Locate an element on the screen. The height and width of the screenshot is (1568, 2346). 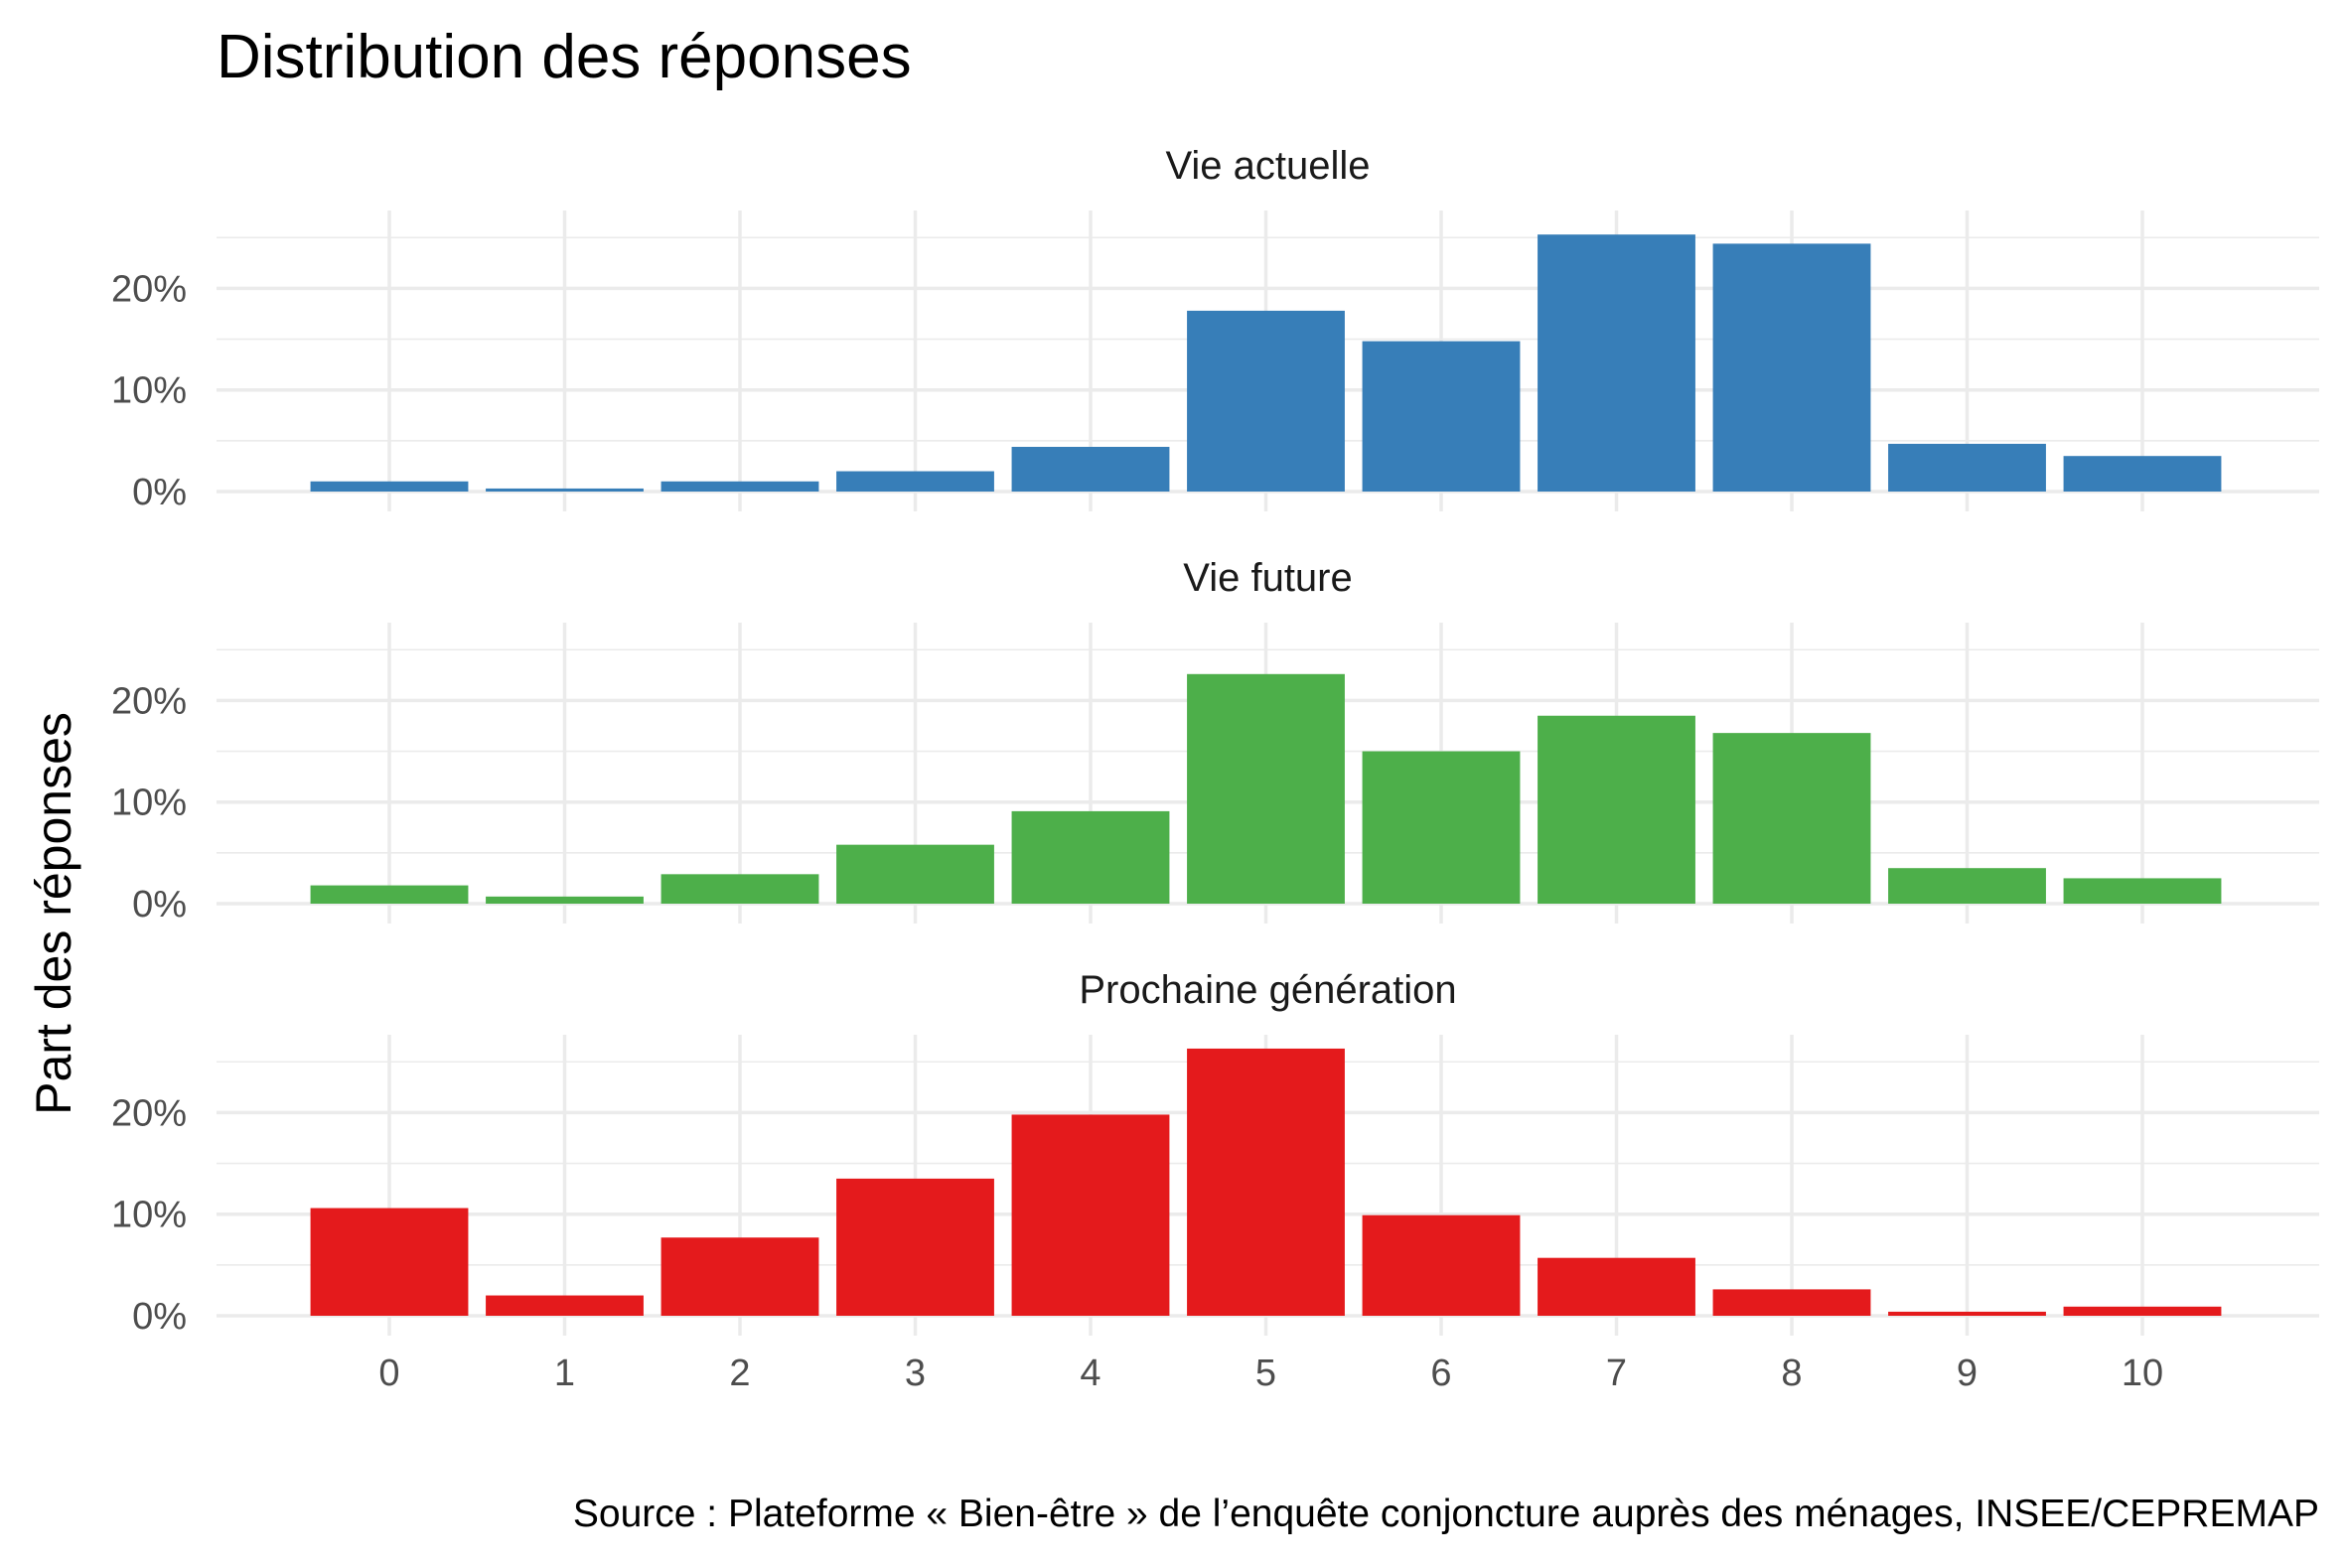
x-tick-label-9: 9 is located at coordinates (1968, 1373).